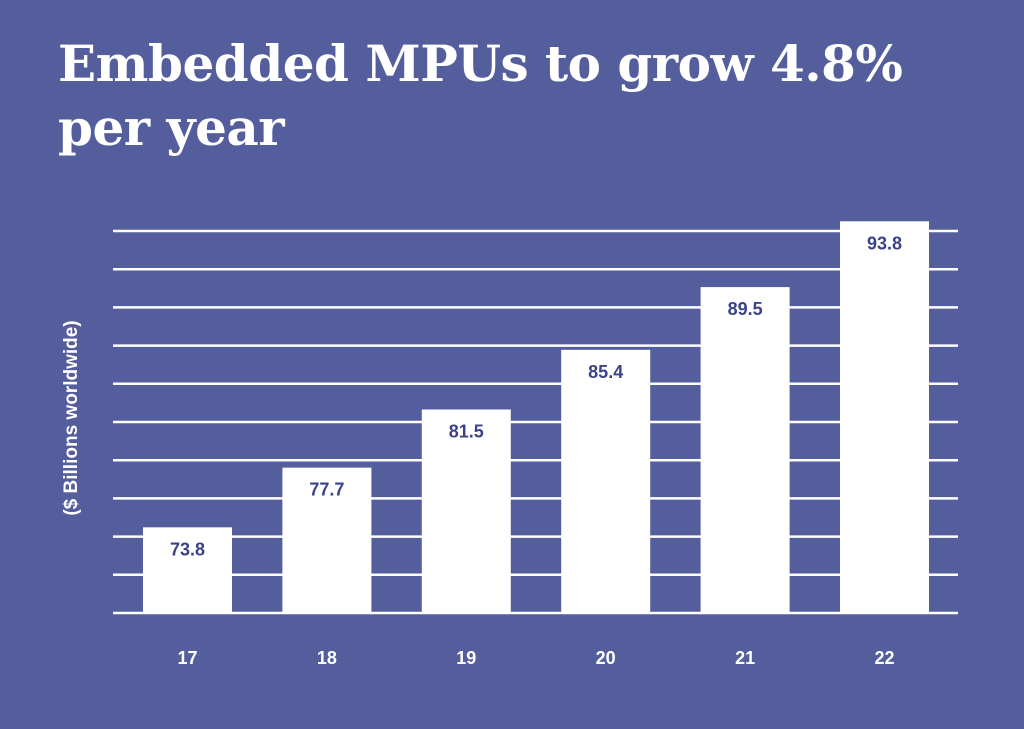 The image size is (1024, 729). What do you see at coordinates (745, 658) in the screenshot?
I see `x-tick-label-21: 21` at bounding box center [745, 658].